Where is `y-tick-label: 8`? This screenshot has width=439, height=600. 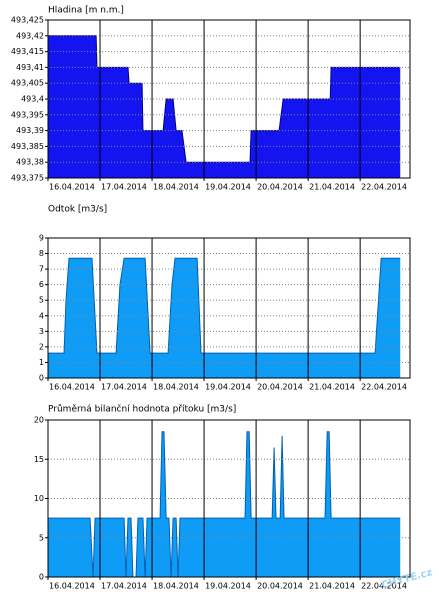 y-tick-label: 8 is located at coordinates (41, 253).